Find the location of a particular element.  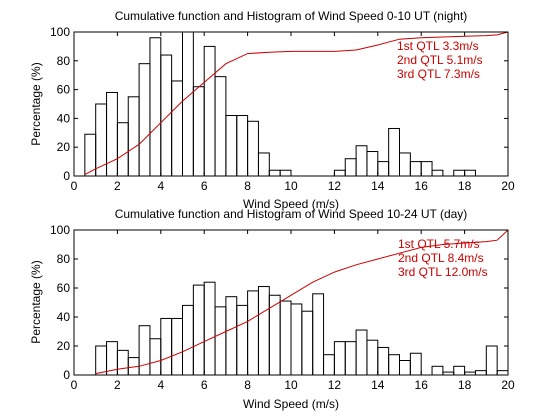

quartile-annotation: 3rd QTL 12.0m/s is located at coordinates (443, 272).